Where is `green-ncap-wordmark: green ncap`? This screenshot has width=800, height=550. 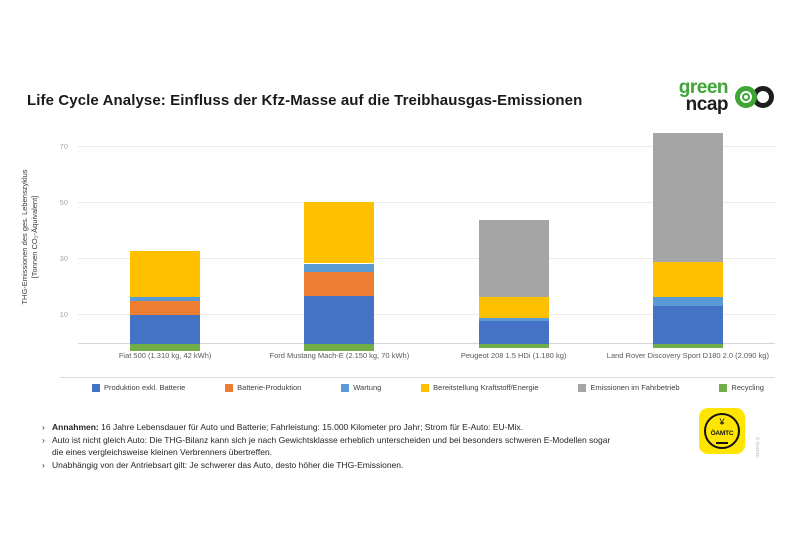 green-ncap-wordmark: green ncap is located at coordinates (703, 96).